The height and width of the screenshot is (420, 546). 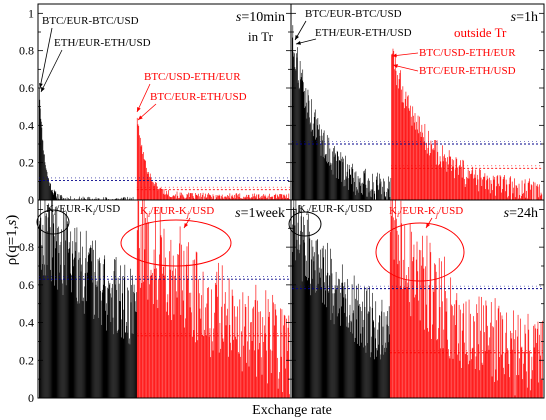 What do you see at coordinates (363, 33) in the screenshot?
I see `annotation-eth-eur-eth-usd: ETH/EUR-ETH/USD` at bounding box center [363, 33].